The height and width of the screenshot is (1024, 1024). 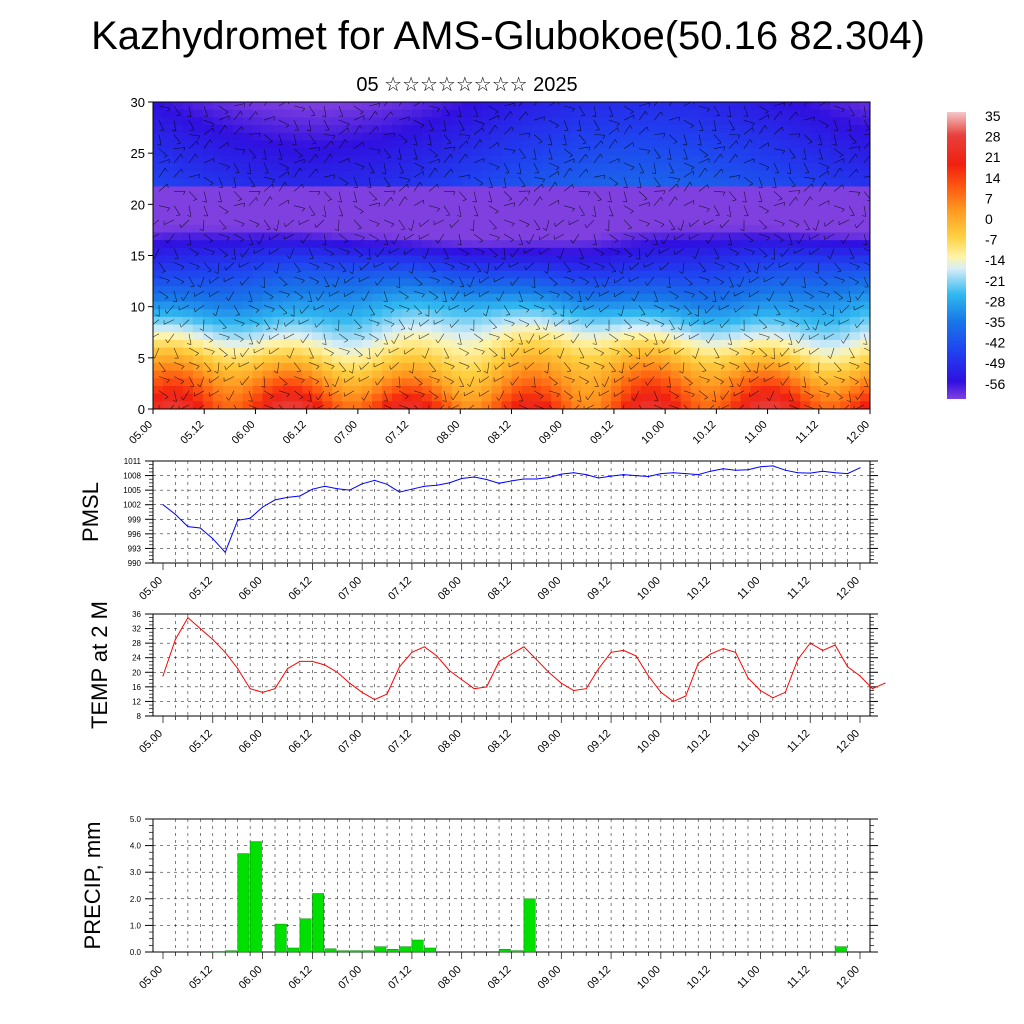 I want to click on y-axis-label: TEMP at 2 M, so click(x=99, y=665).